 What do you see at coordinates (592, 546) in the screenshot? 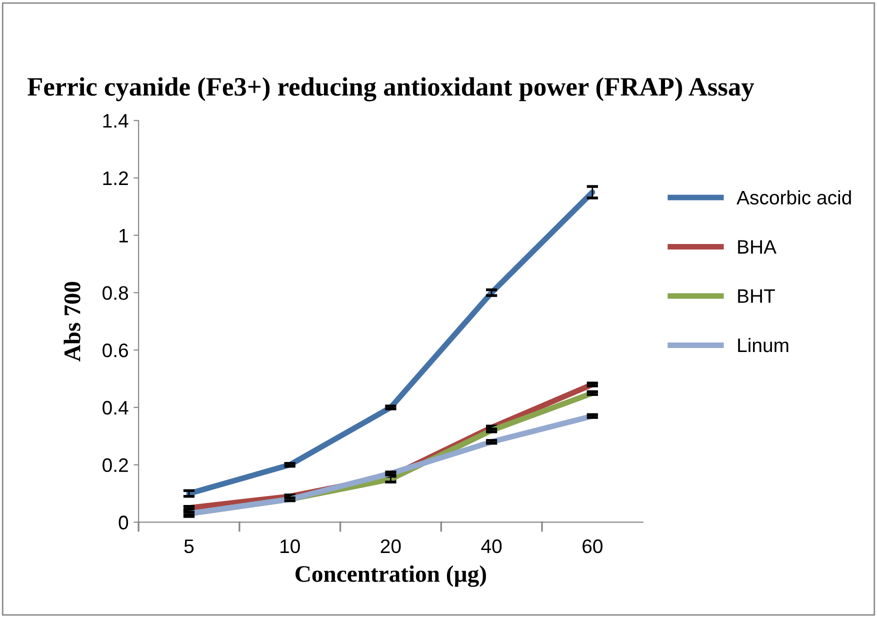
I see `x-tick-label: 60` at bounding box center [592, 546].